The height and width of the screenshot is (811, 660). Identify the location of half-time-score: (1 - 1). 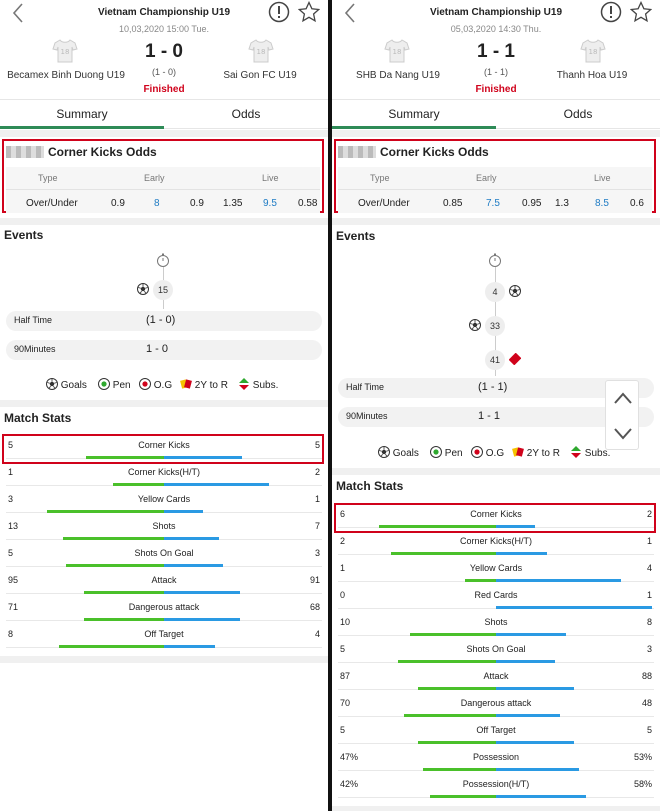
(495, 72).